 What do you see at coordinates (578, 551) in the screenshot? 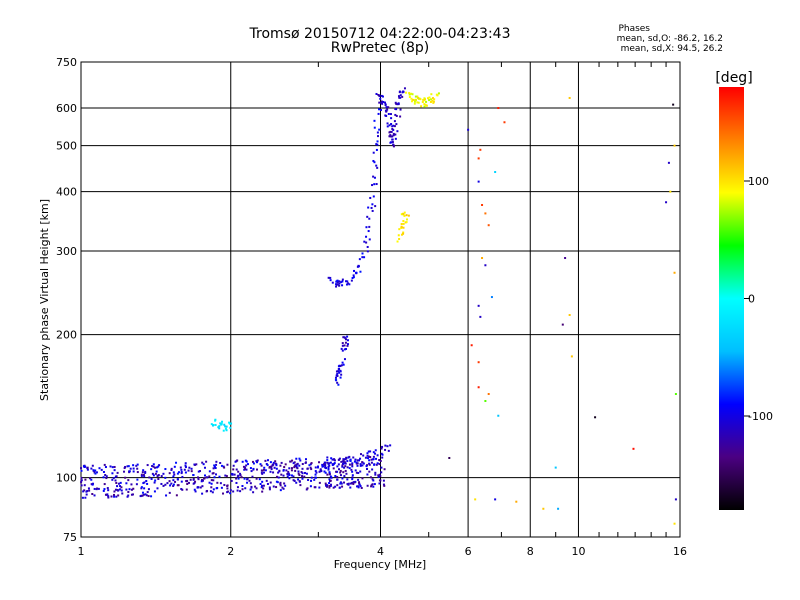
I see `x-tick-label: 10` at bounding box center [578, 551].